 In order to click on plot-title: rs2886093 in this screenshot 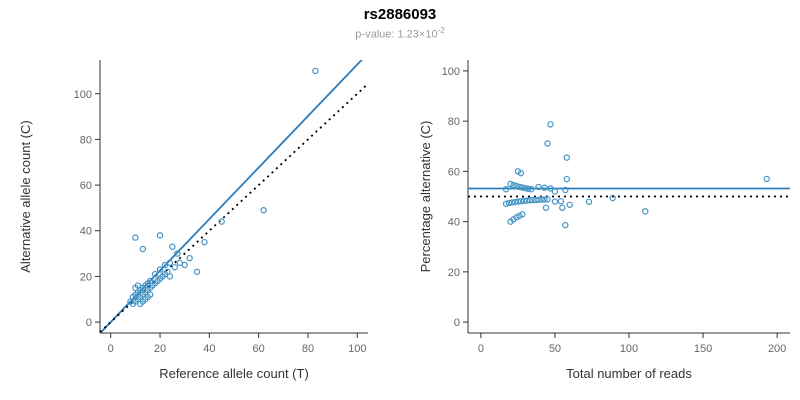, I will do `click(400, 14)`.